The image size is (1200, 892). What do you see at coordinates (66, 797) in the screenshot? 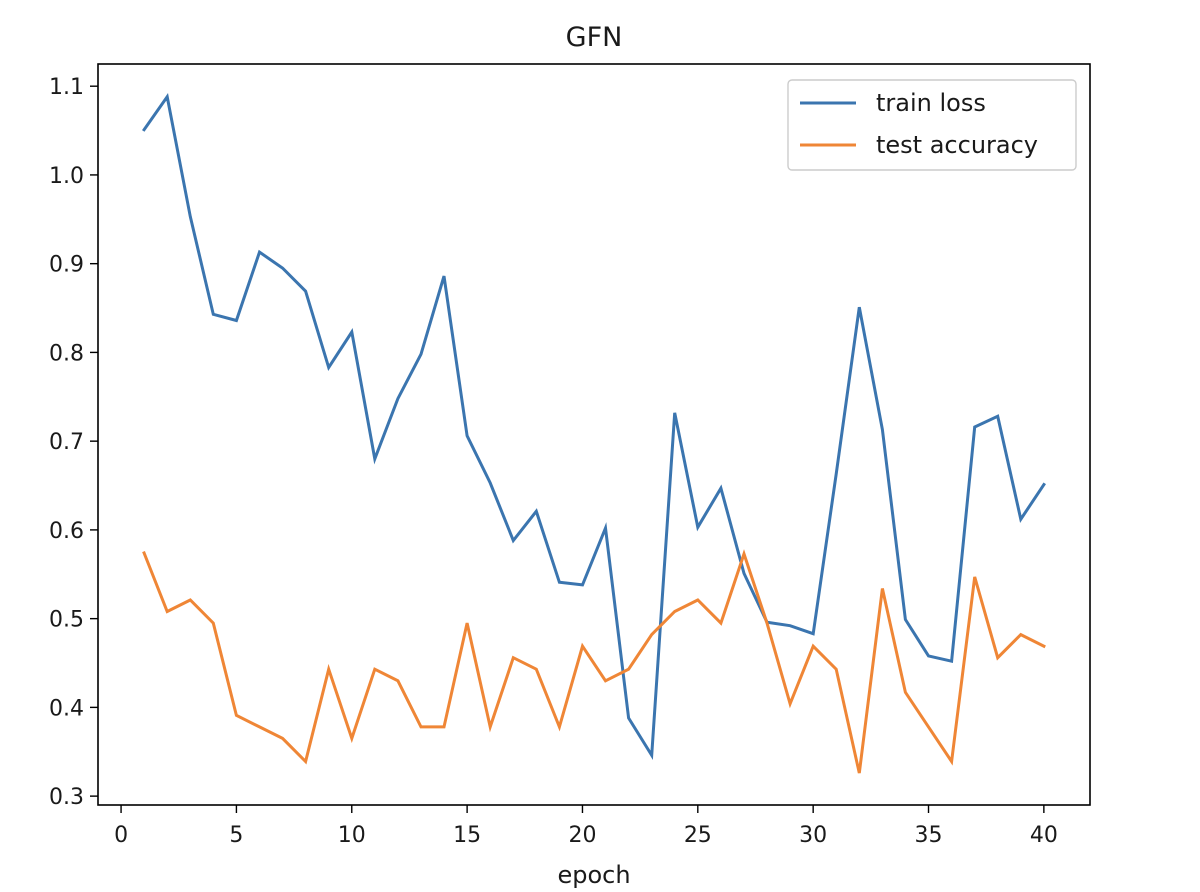
I see `y-tick-label: 0.3` at bounding box center [66, 797].